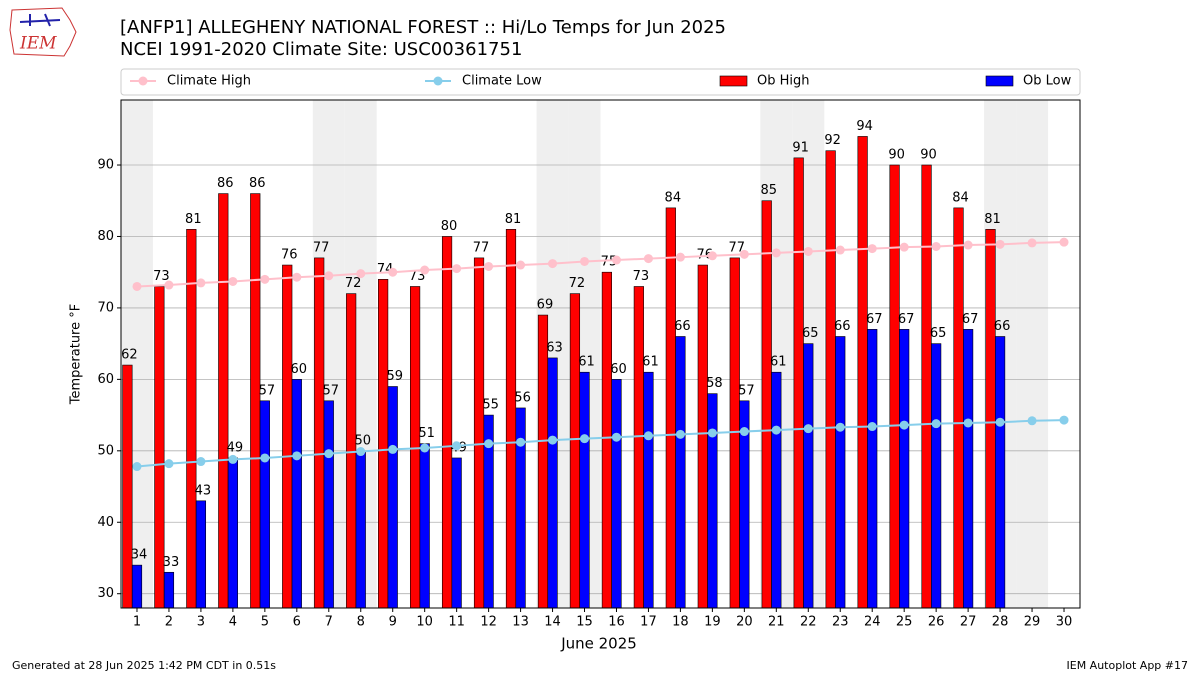 This screenshot has height=675, width=1200. What do you see at coordinates (321, 49) in the screenshot?
I see `chart-subtitle: NCEI 1991-2020 Climate Site: USC00361751` at bounding box center [321, 49].